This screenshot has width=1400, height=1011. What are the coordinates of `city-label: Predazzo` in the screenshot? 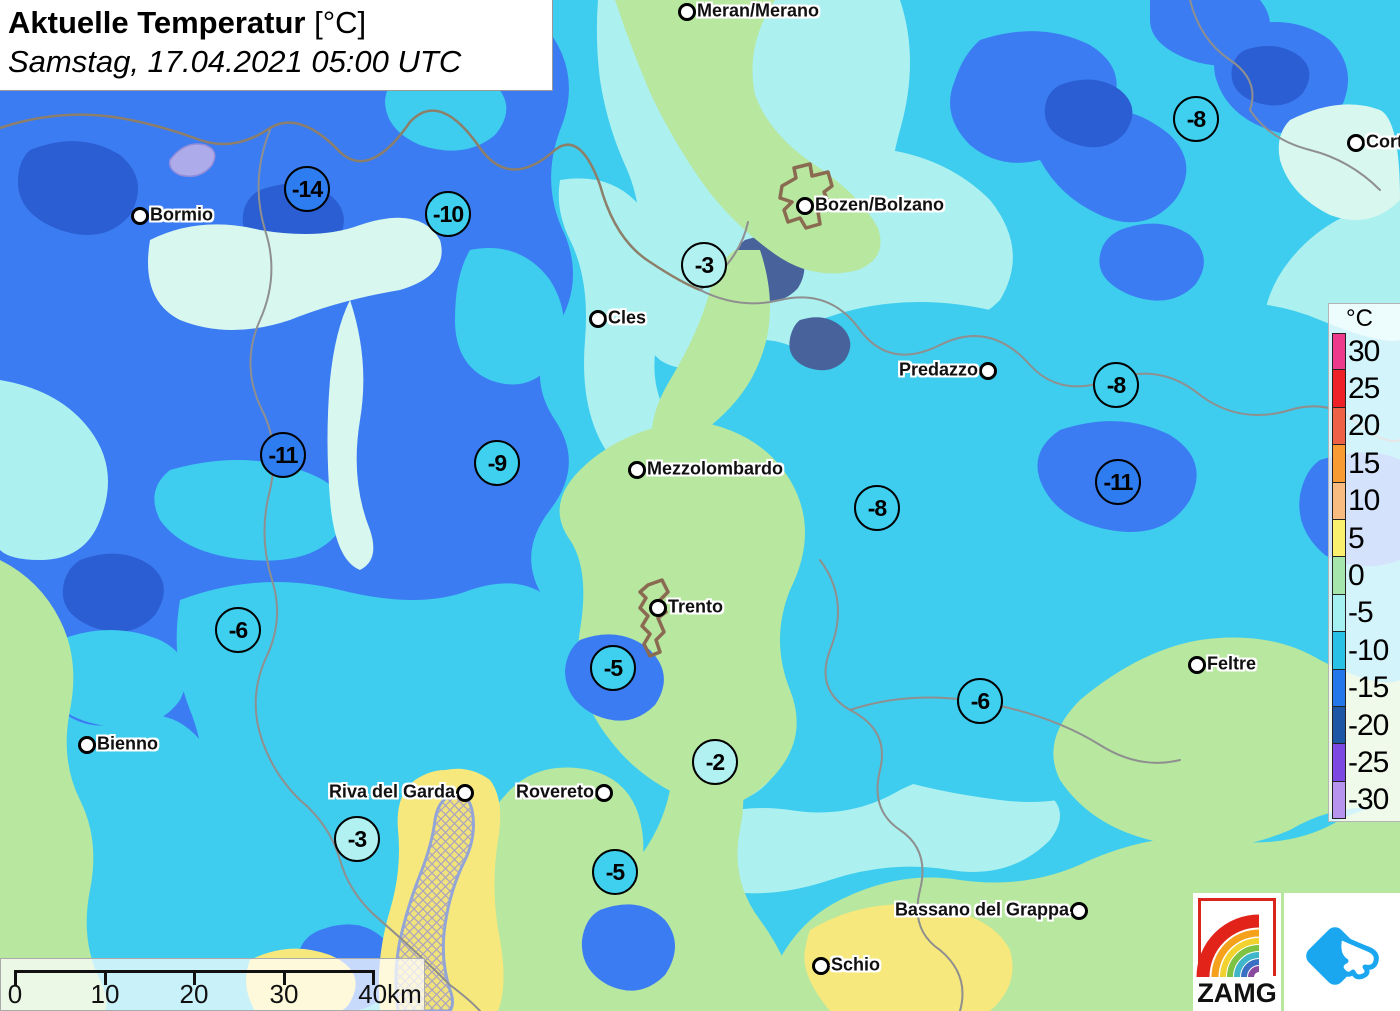 It's located at (938, 369).